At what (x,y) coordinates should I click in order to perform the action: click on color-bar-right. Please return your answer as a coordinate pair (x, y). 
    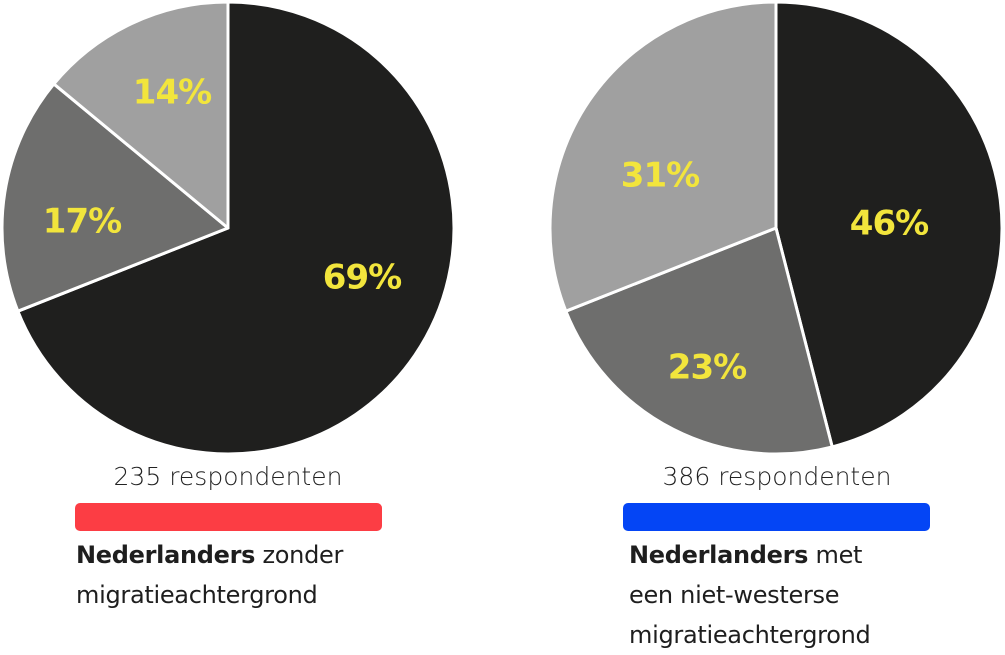
    Looking at the image, I should click on (776, 517).